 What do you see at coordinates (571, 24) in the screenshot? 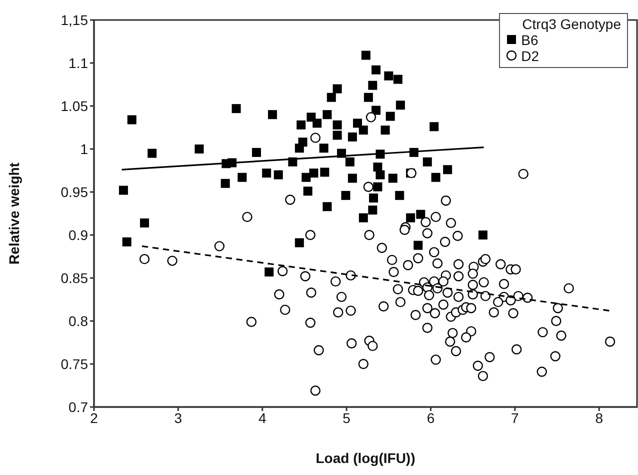
I see `legend-title: Ctrq3 Genotype` at bounding box center [571, 24].